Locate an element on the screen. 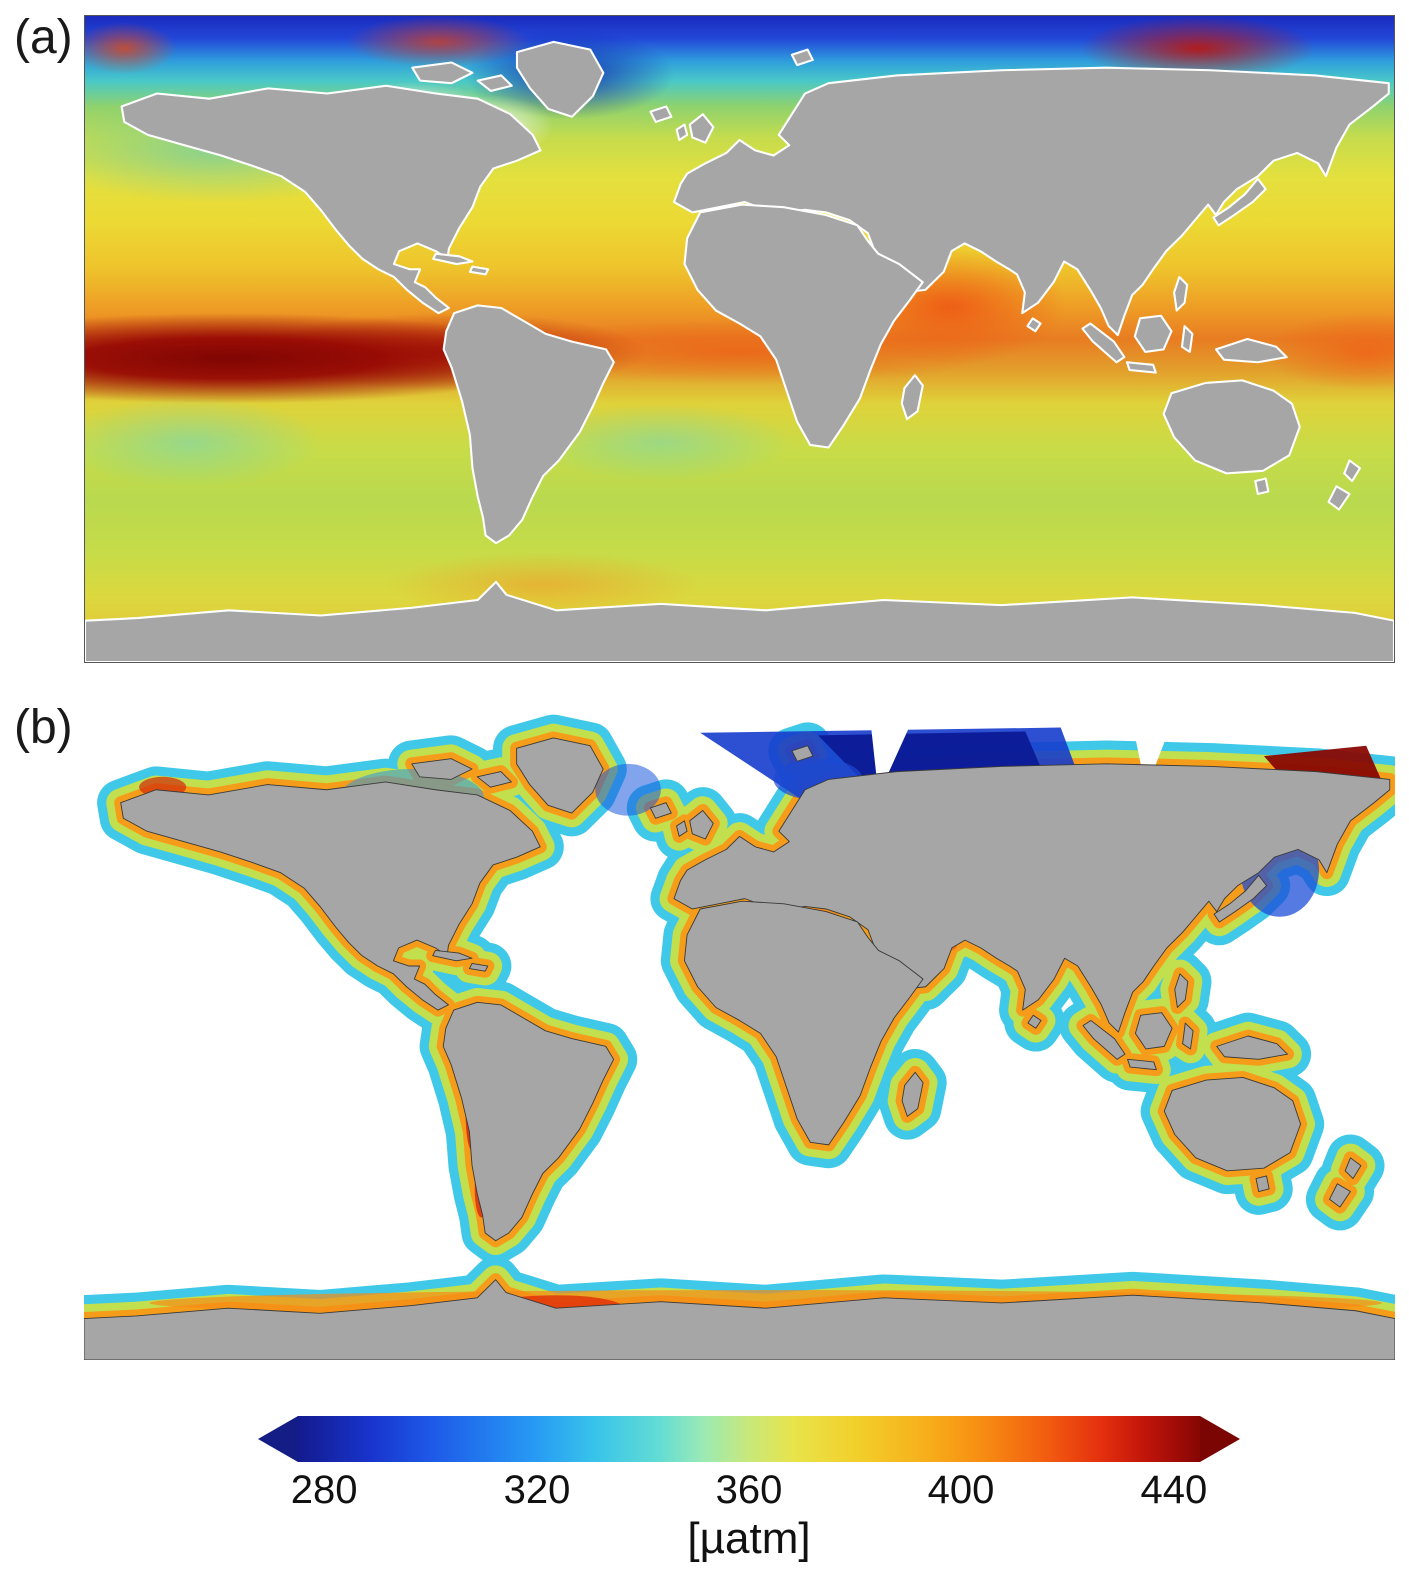 The image size is (1409, 1576). colorbar-tick: 280 is located at coordinates (324, 1490).